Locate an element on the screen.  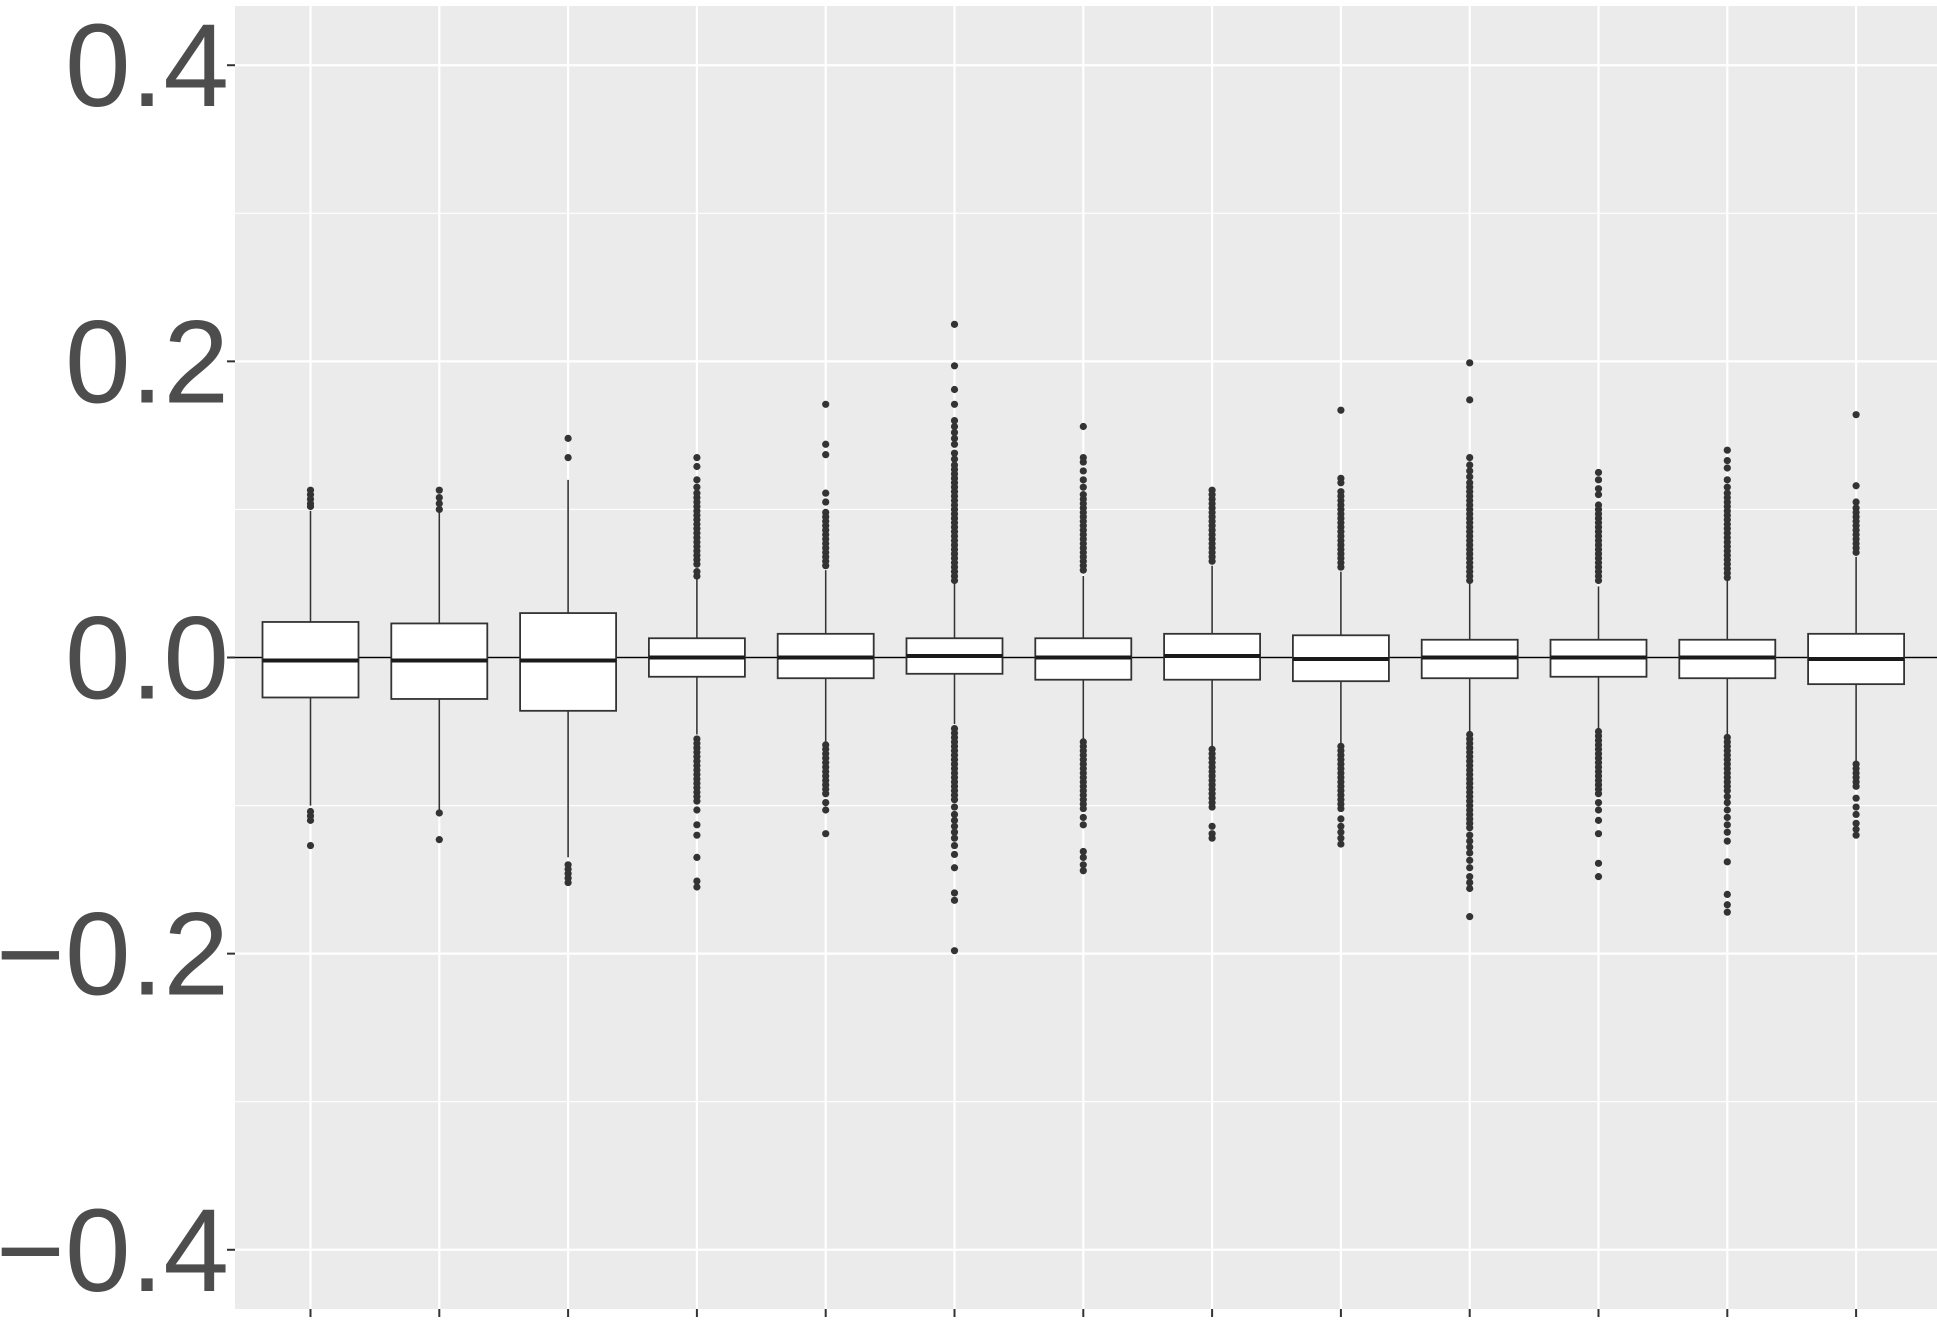
y-tick-label: 0.0 is located at coordinates (147, 659).